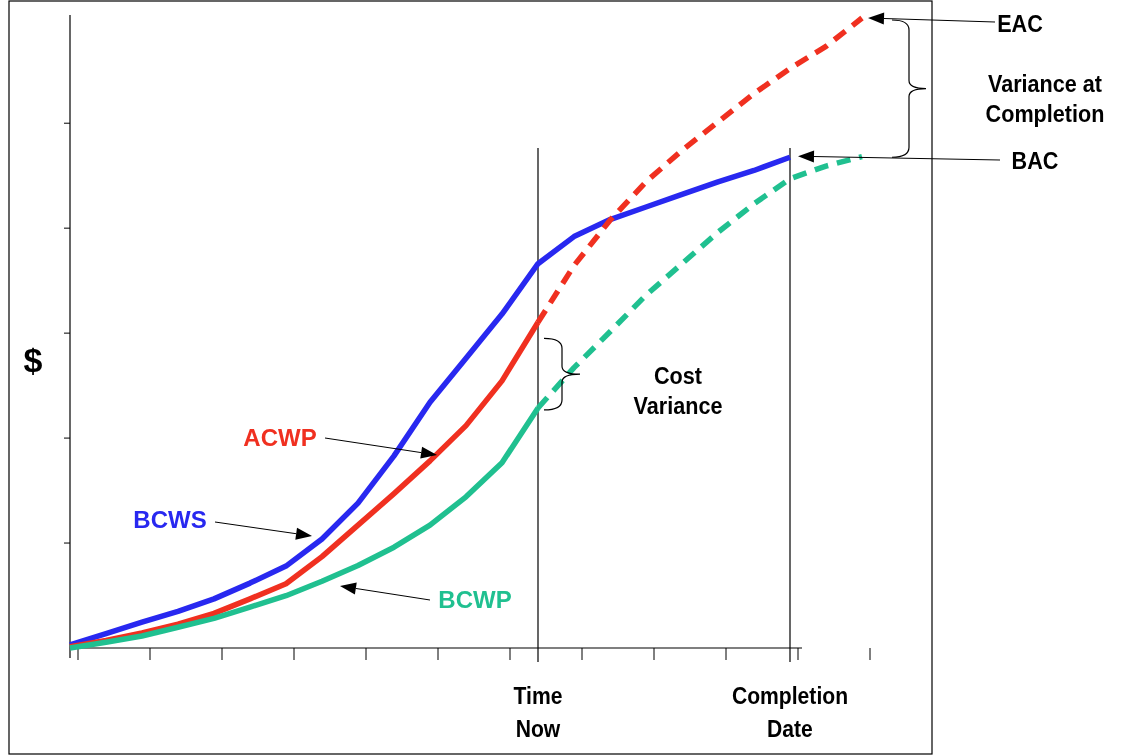 Image resolution: width=1129 pixels, height=755 pixels. Describe the element at coordinates (1035, 161) in the screenshot. I see `text: BAC` at that location.